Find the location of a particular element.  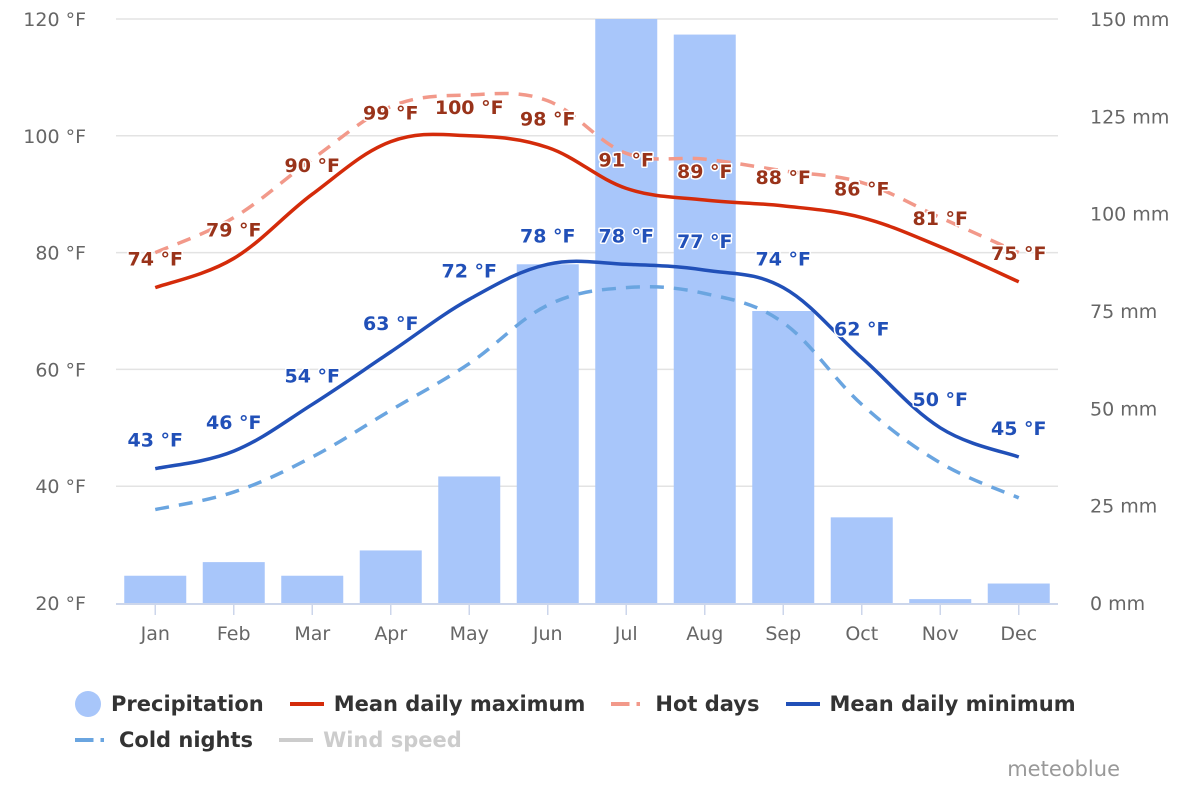

legend-item-wind-speed: Wind speed is located at coordinates (370, 740).